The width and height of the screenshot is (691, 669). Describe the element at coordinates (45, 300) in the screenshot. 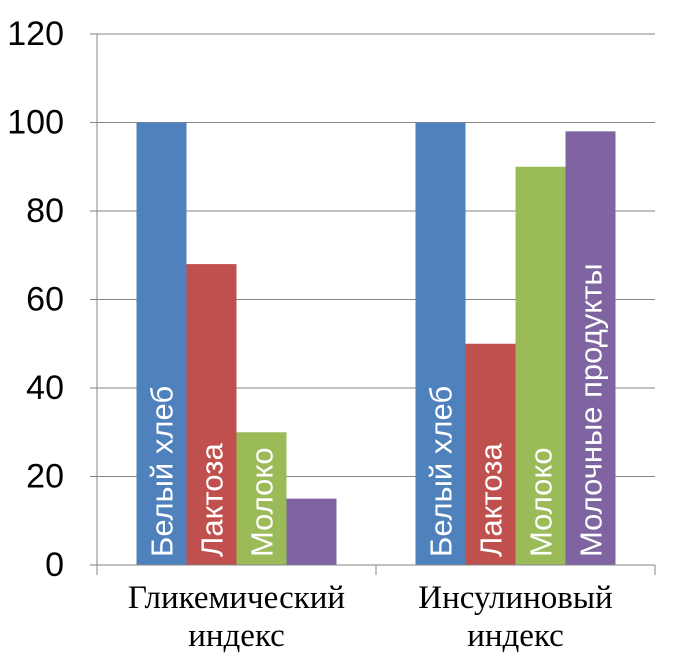

I see `y-tick-label: 60` at that location.